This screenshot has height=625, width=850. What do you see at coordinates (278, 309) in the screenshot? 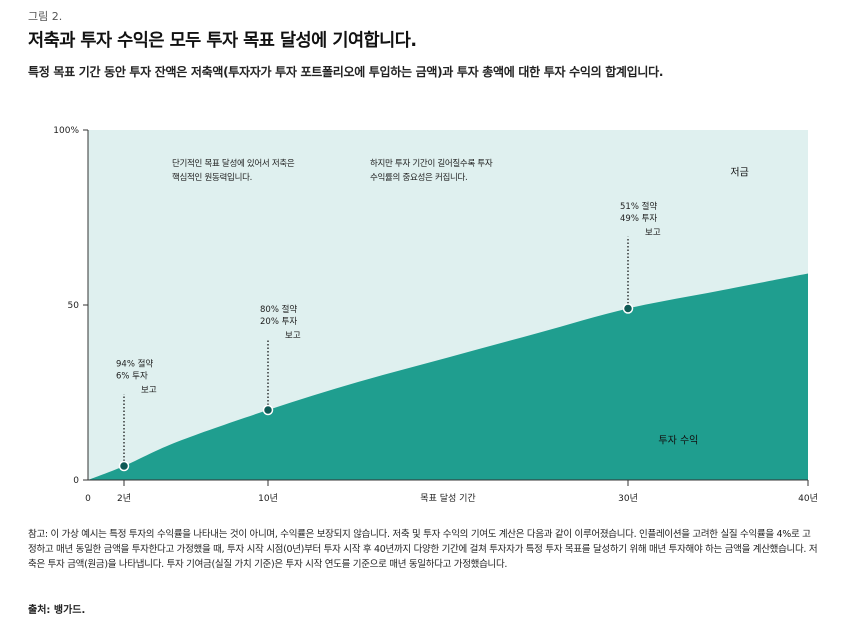
I see `data-label-savings: 80% 절약` at bounding box center [278, 309].